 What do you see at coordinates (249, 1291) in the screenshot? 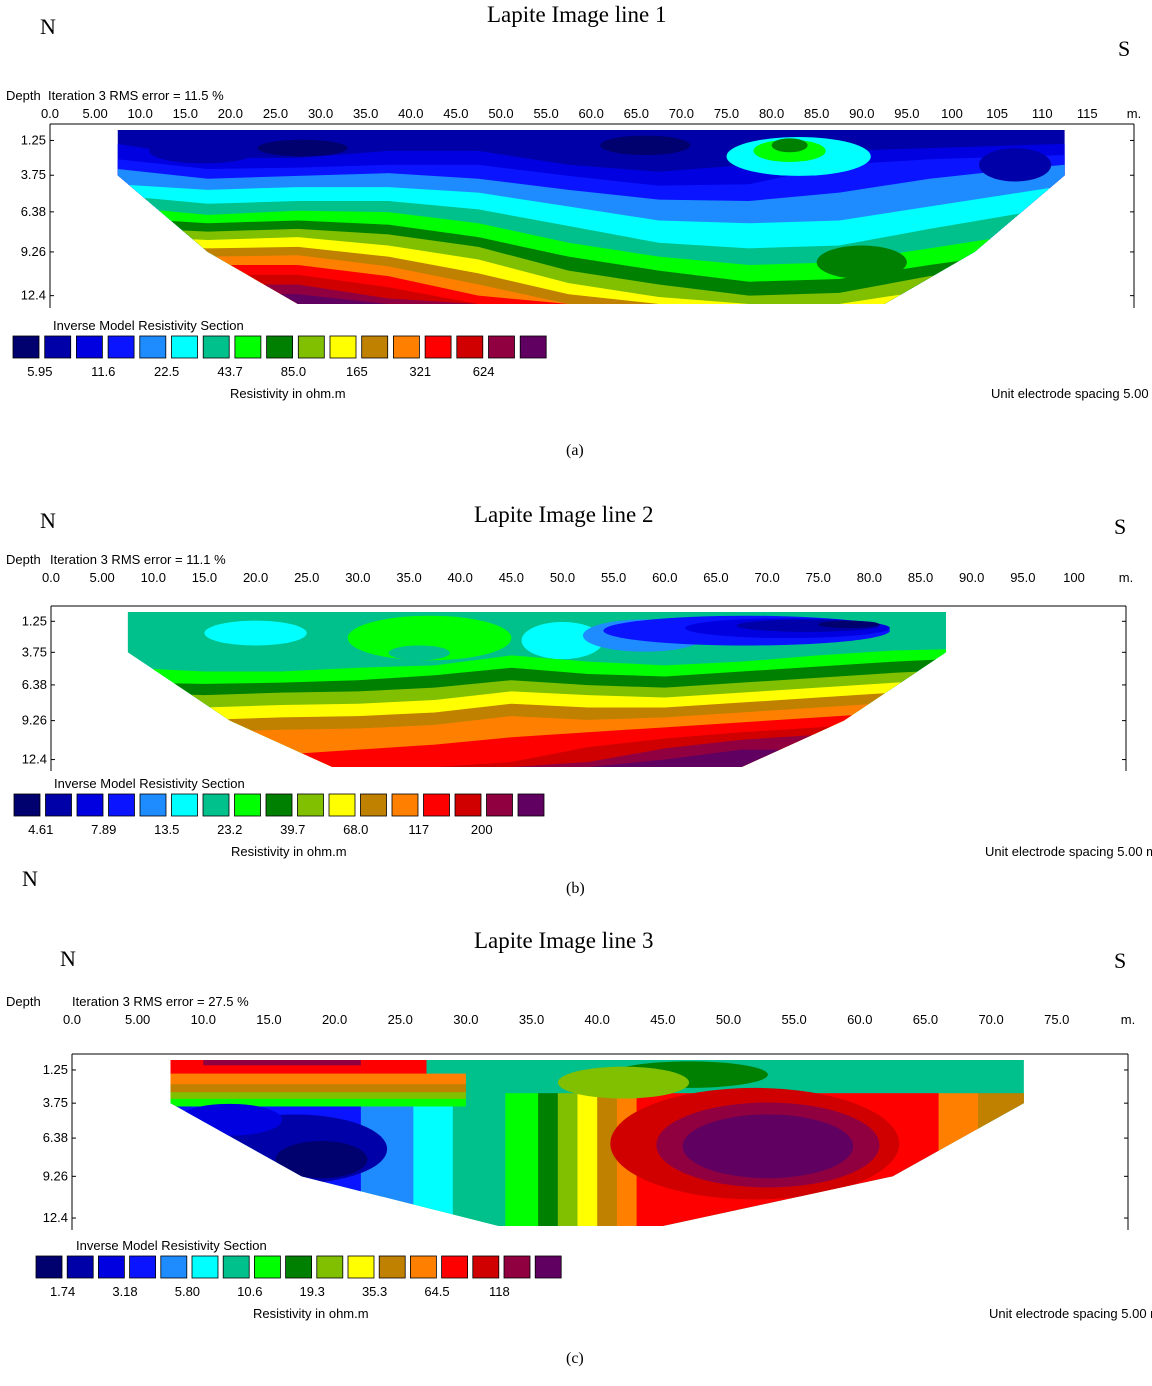
I see `legend-value-label: 10.6` at bounding box center [249, 1291].